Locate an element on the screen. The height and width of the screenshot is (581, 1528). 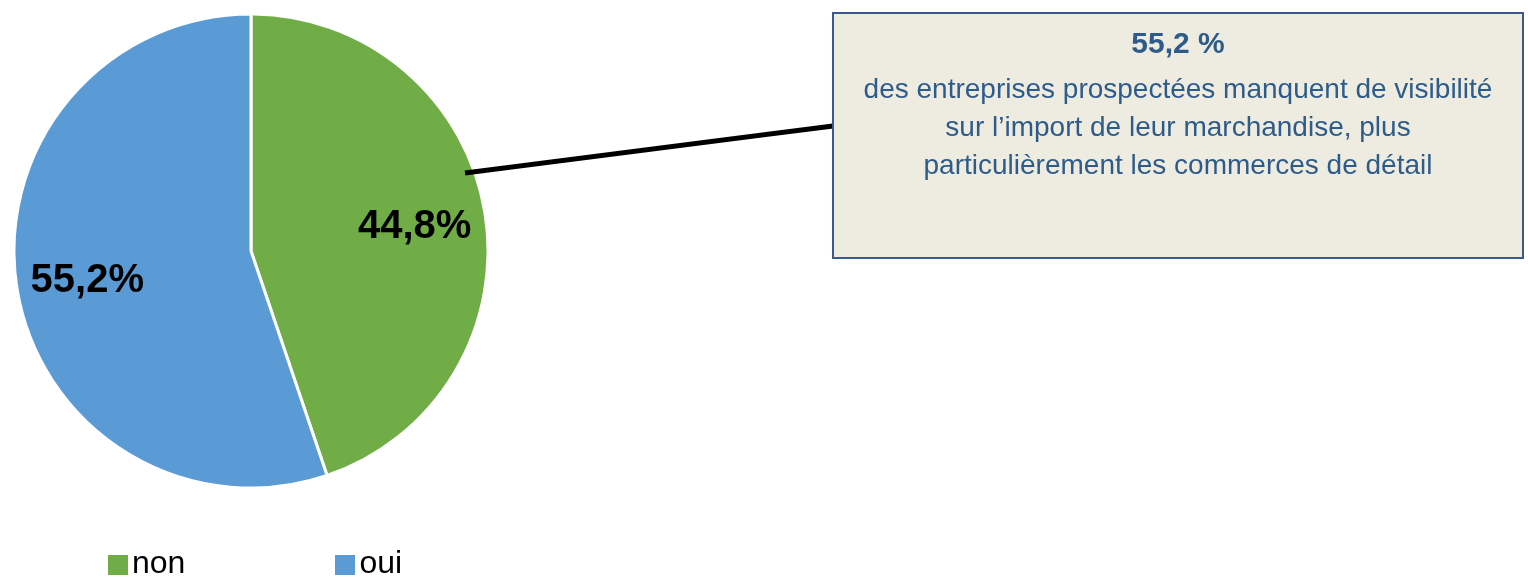
legend-label: non is located at coordinates (159, 562).